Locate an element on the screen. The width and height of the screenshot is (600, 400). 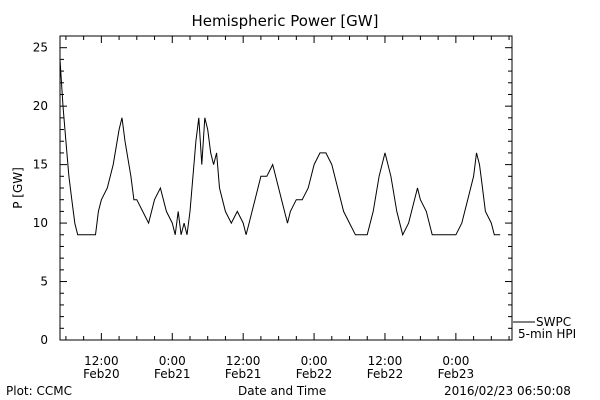
plot-credit: Plot: CCMC is located at coordinates (39, 391).